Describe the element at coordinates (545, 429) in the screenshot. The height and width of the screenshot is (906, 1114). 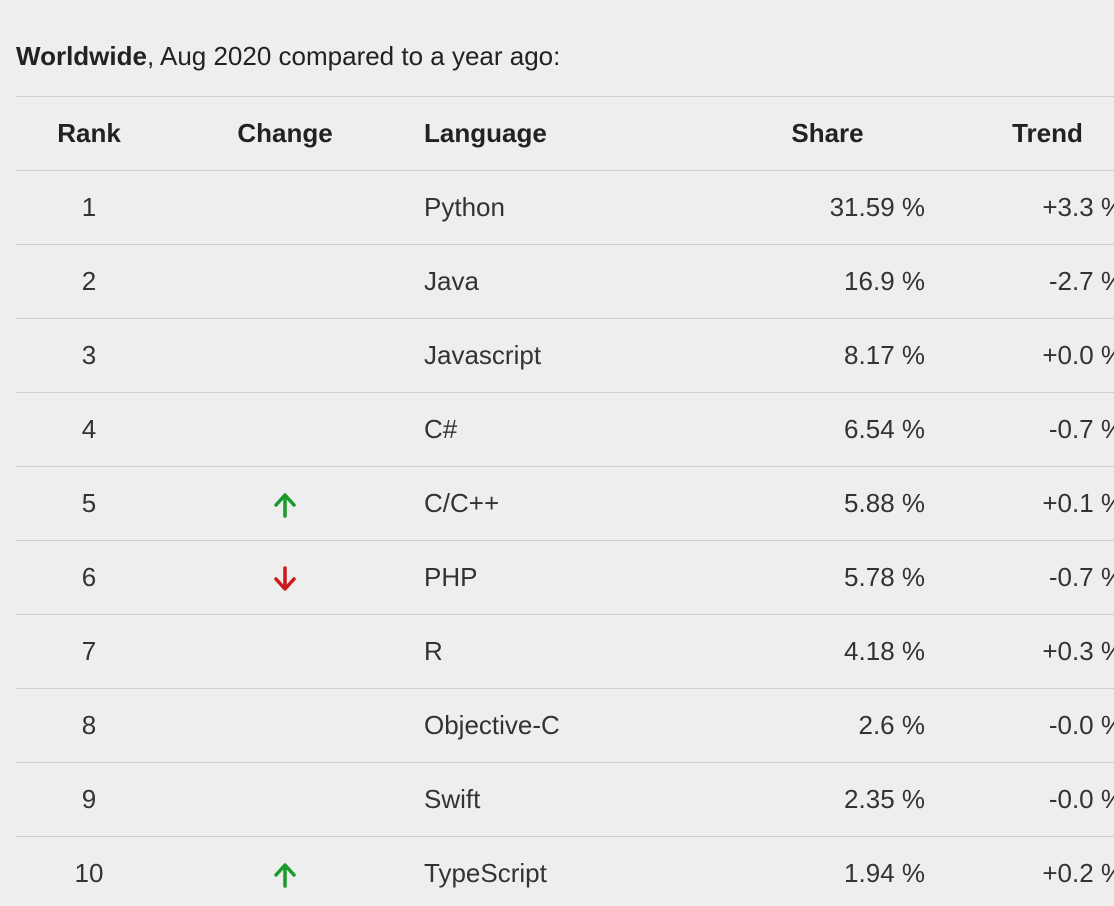
I see `language-cell: C#` at that location.